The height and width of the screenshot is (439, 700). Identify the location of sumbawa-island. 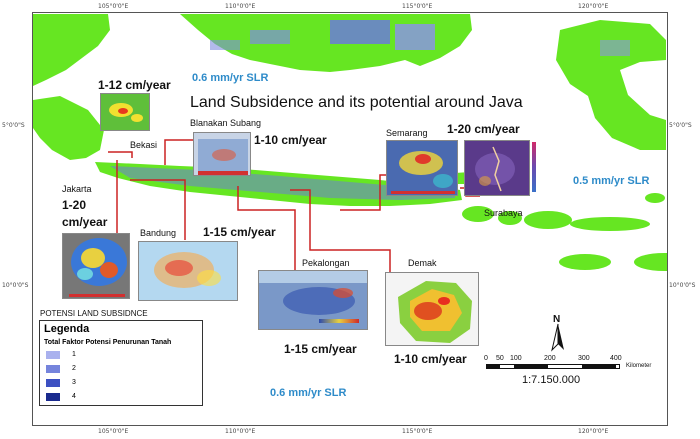
(548, 220).